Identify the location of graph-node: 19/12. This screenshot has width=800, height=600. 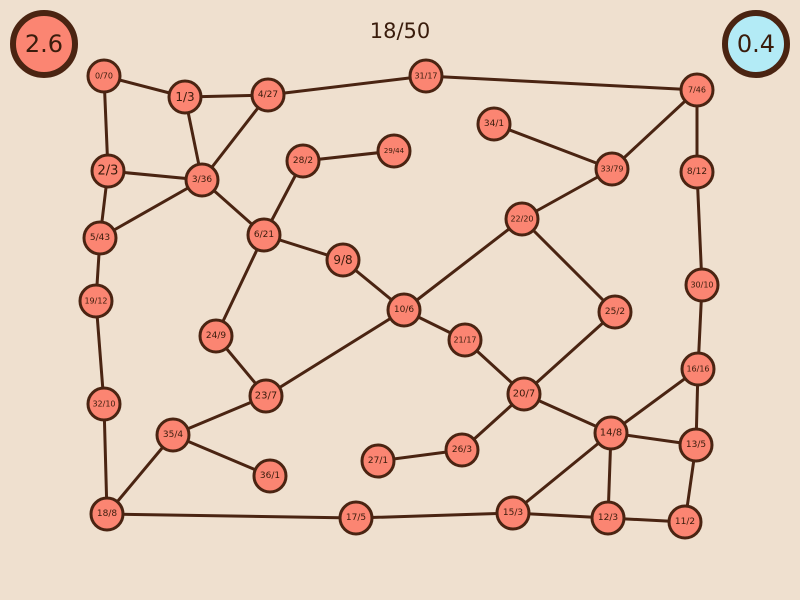
(96, 301).